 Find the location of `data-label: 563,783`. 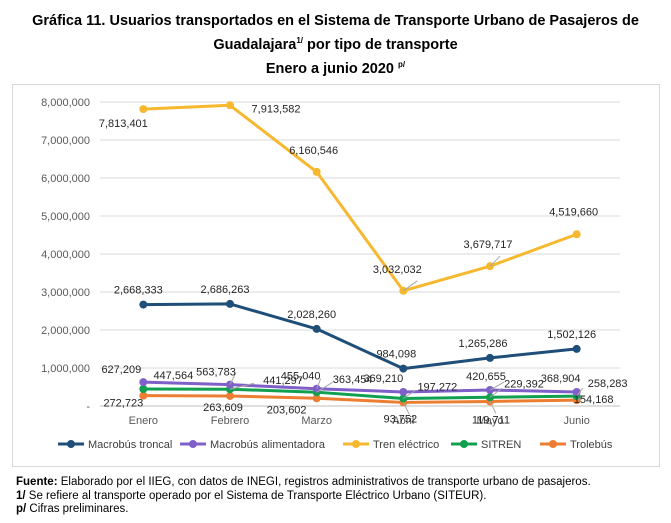

data-label: 563,783 is located at coordinates (216, 373).